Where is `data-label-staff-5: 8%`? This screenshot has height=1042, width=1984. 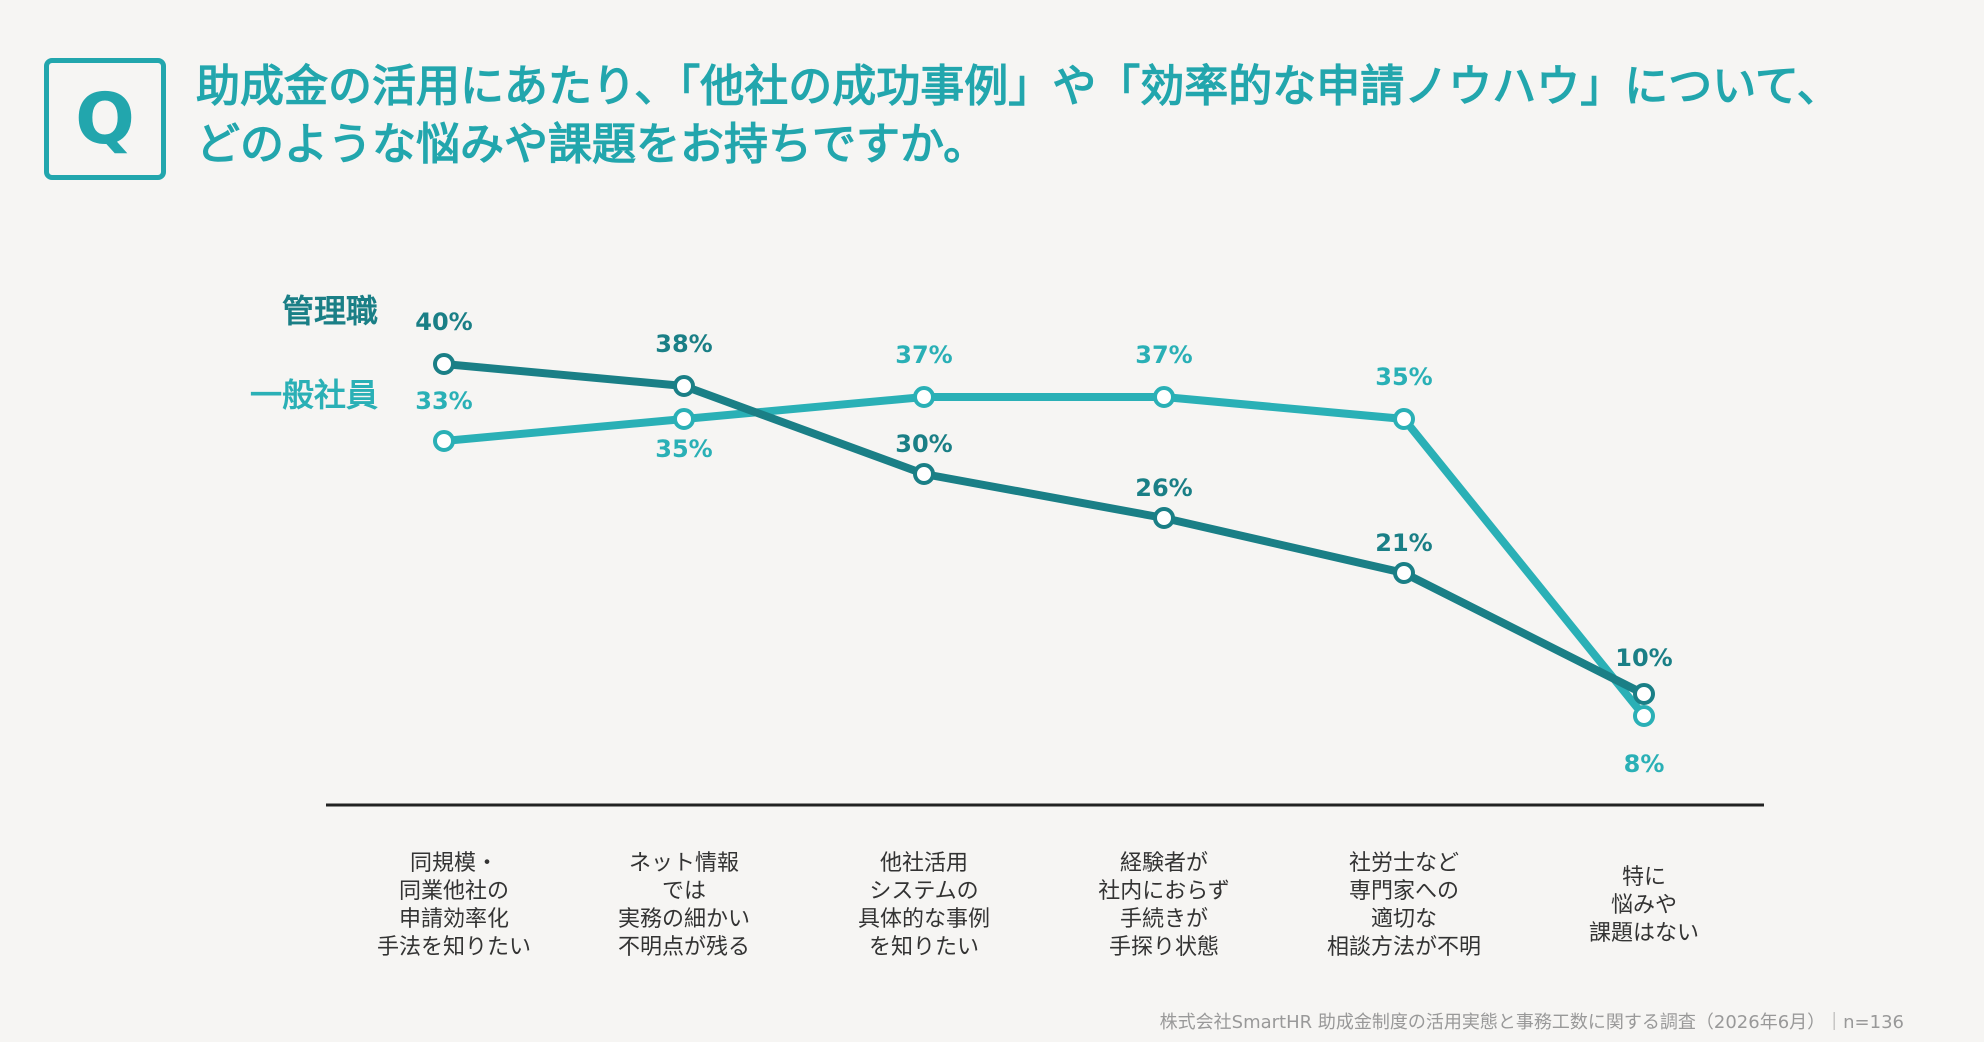 data-label-staff-5: 8% is located at coordinates (1644, 764).